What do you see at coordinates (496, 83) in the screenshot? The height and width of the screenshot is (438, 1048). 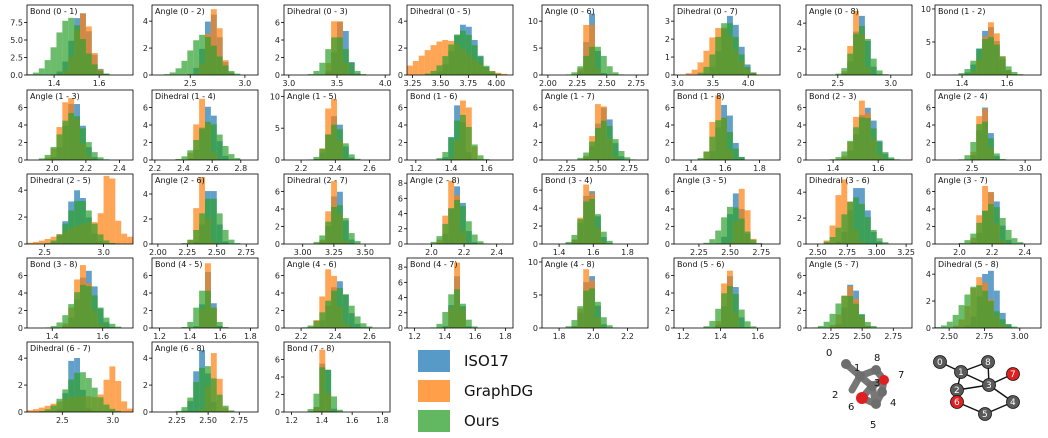 I see `x-tick-label: 4.00` at bounding box center [496, 83].